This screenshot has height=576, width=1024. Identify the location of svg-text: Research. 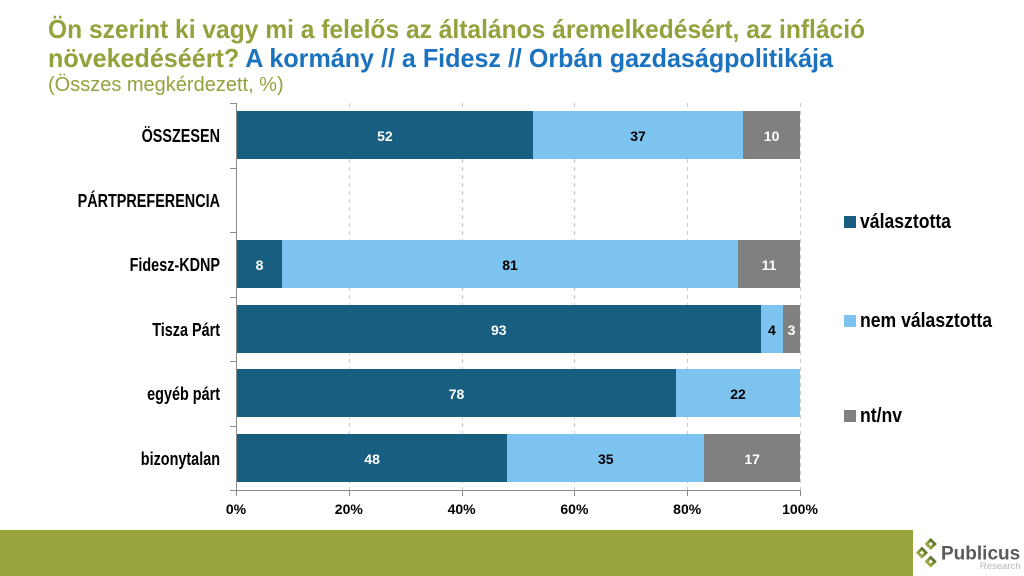
(1000, 566).